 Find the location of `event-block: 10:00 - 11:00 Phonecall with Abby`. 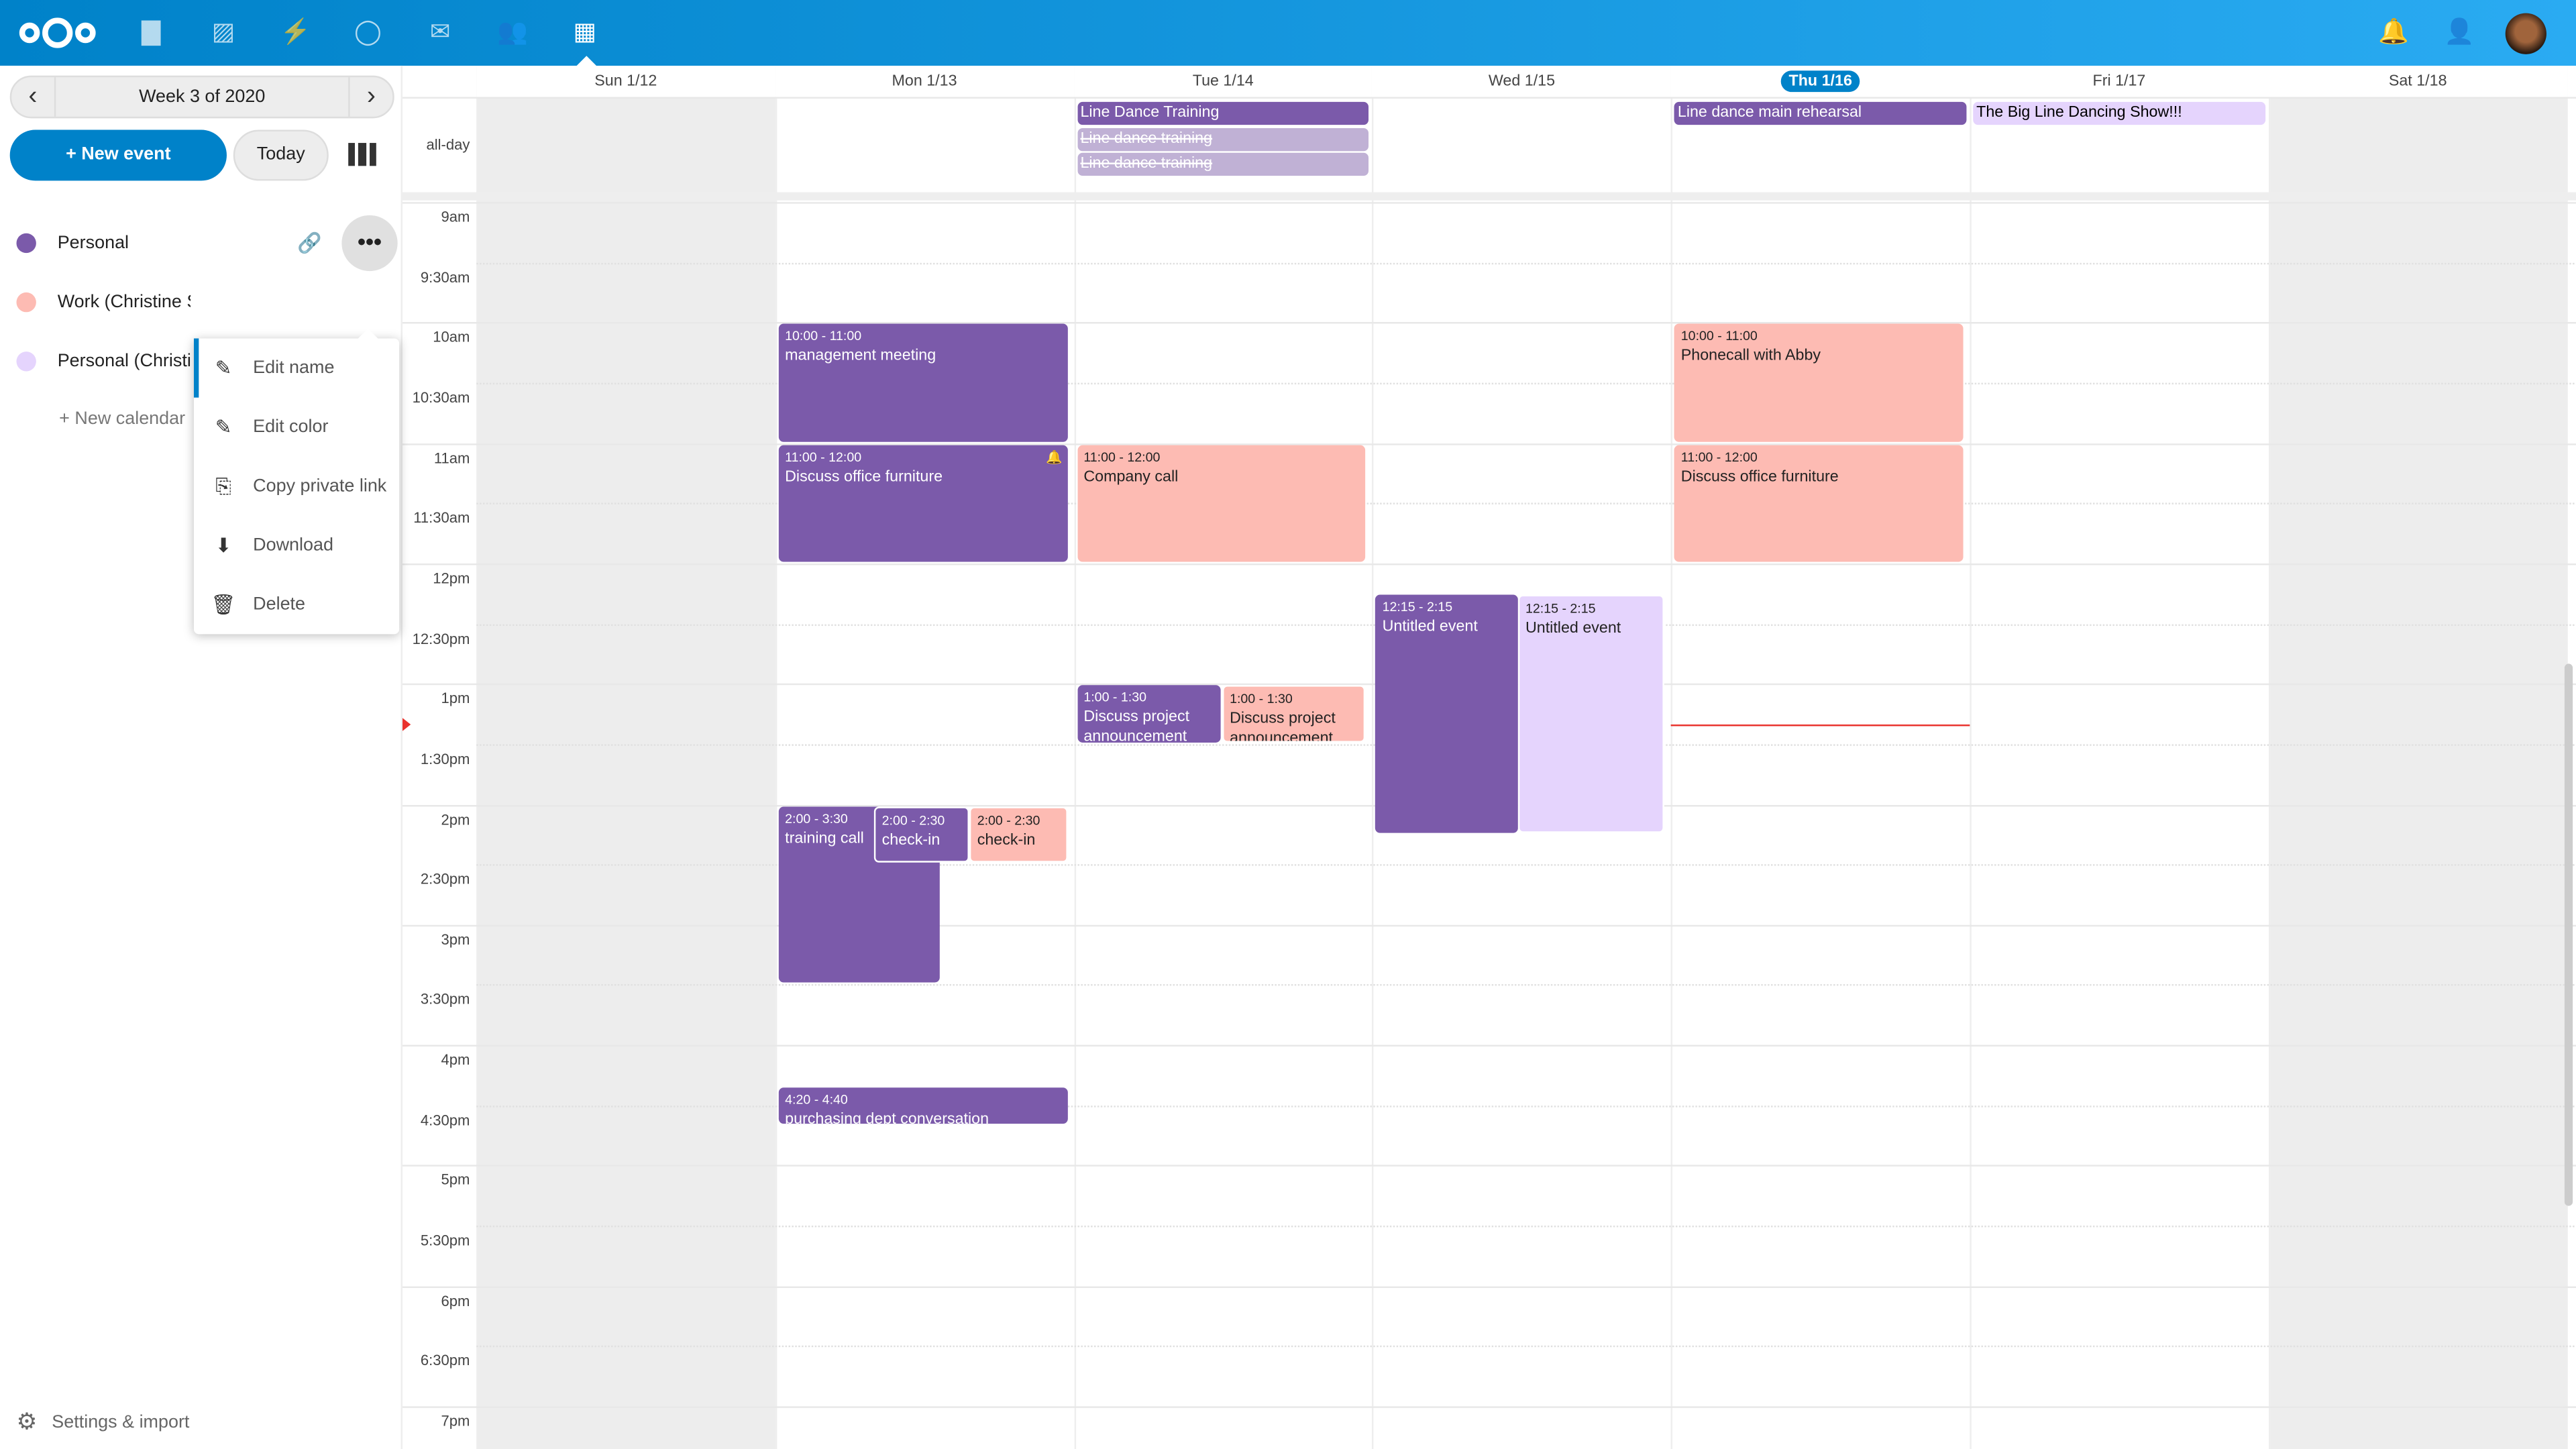

event-block: 10:00 - 11:00 Phonecall with Abby is located at coordinates (1819, 382).